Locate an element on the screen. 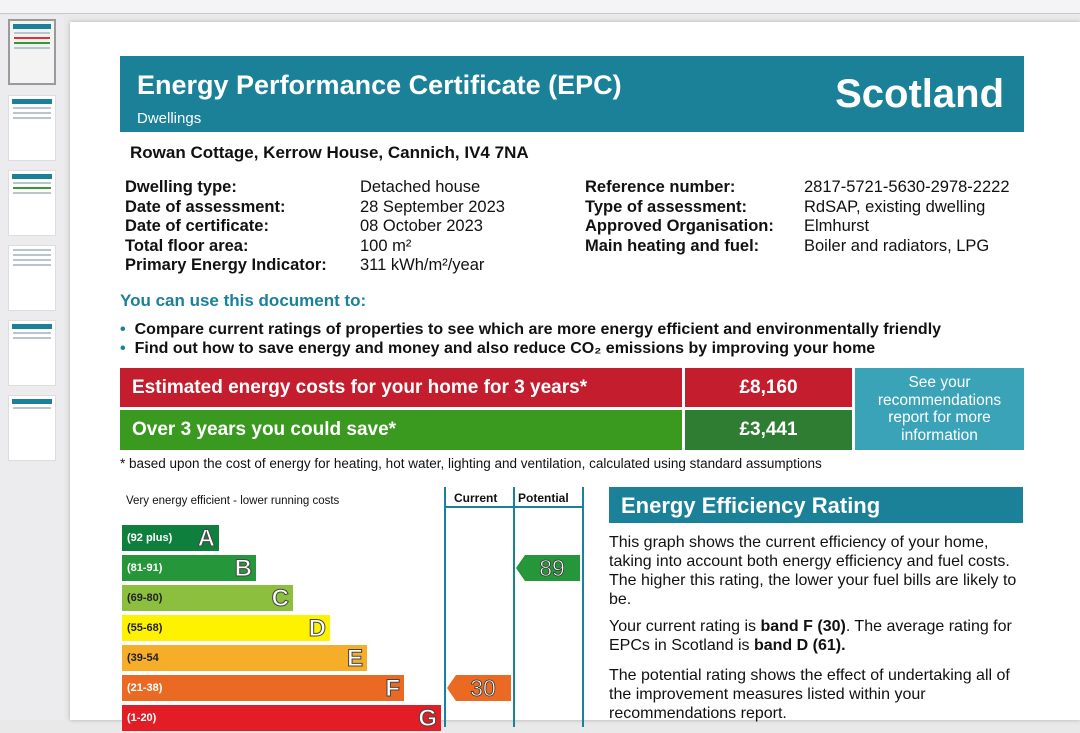  savings-label: Over 3 years you could save* is located at coordinates (401, 430).